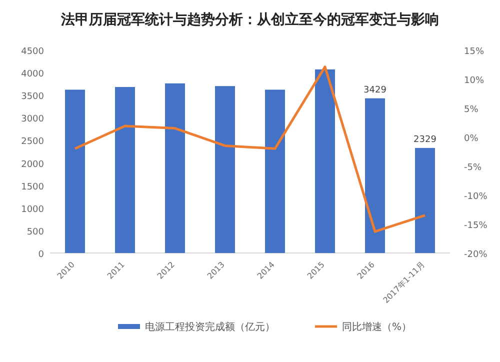 The height and width of the screenshot is (362, 500). What do you see at coordinates (32, 209) in the screenshot?
I see `y-tick-label: 1000` at bounding box center [32, 209].